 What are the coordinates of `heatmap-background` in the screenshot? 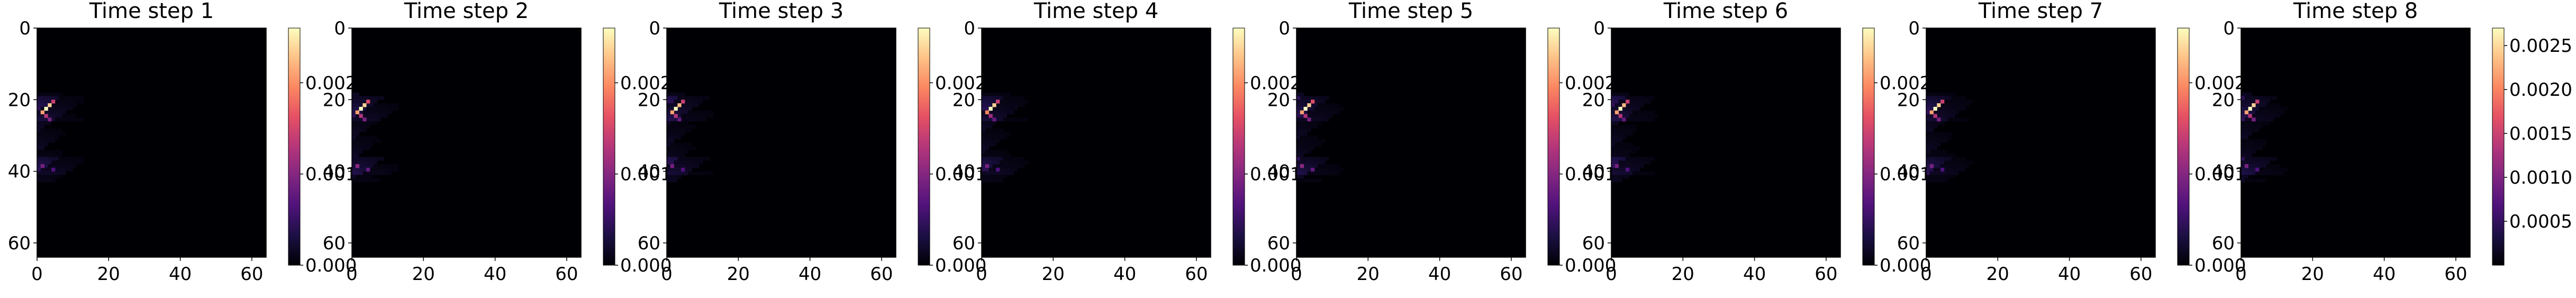 It's located at (1411, 142).